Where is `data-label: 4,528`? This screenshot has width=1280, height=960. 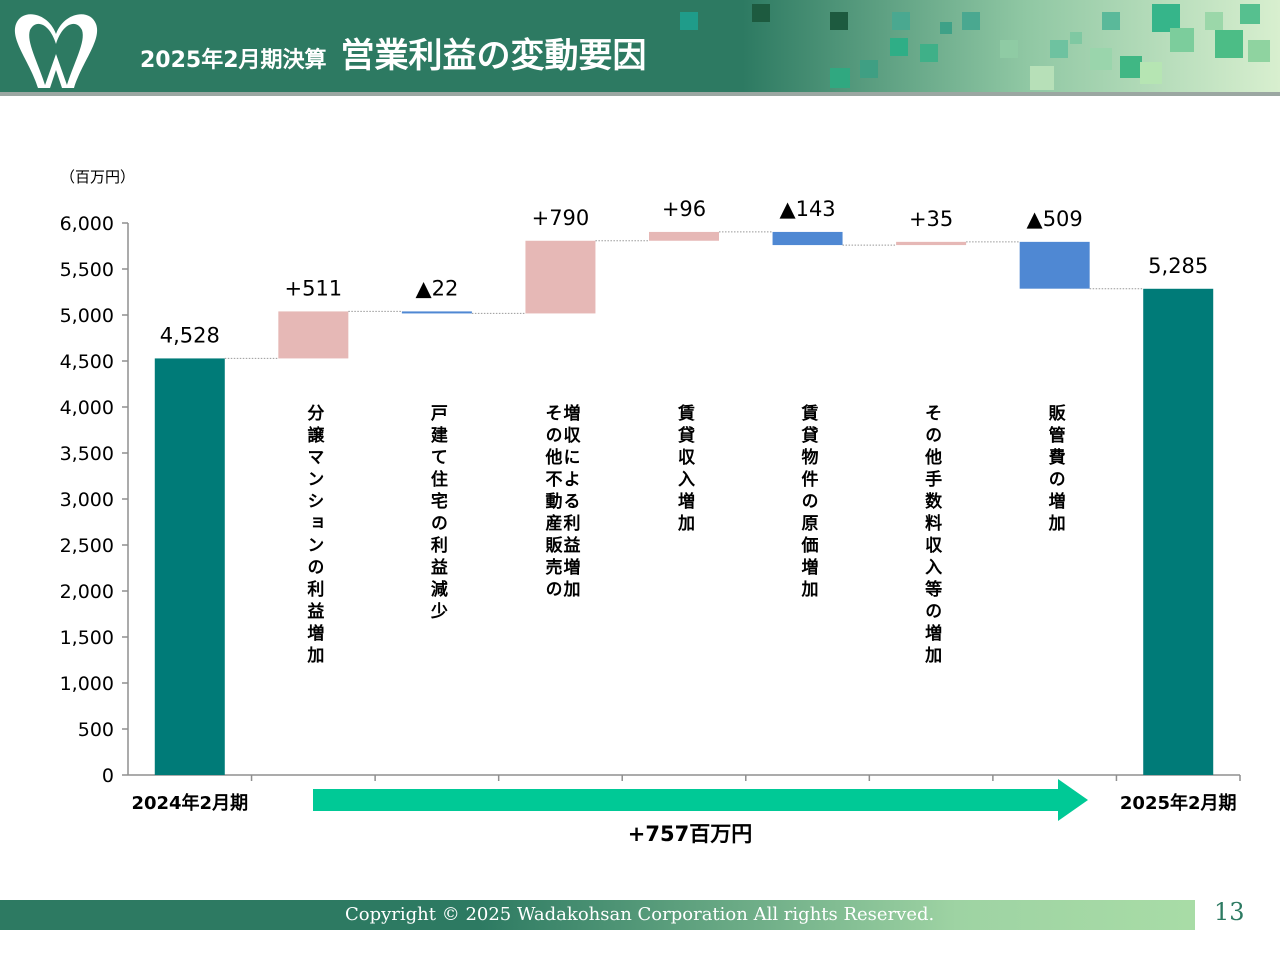
data-label: 4,528 is located at coordinates (190, 335).